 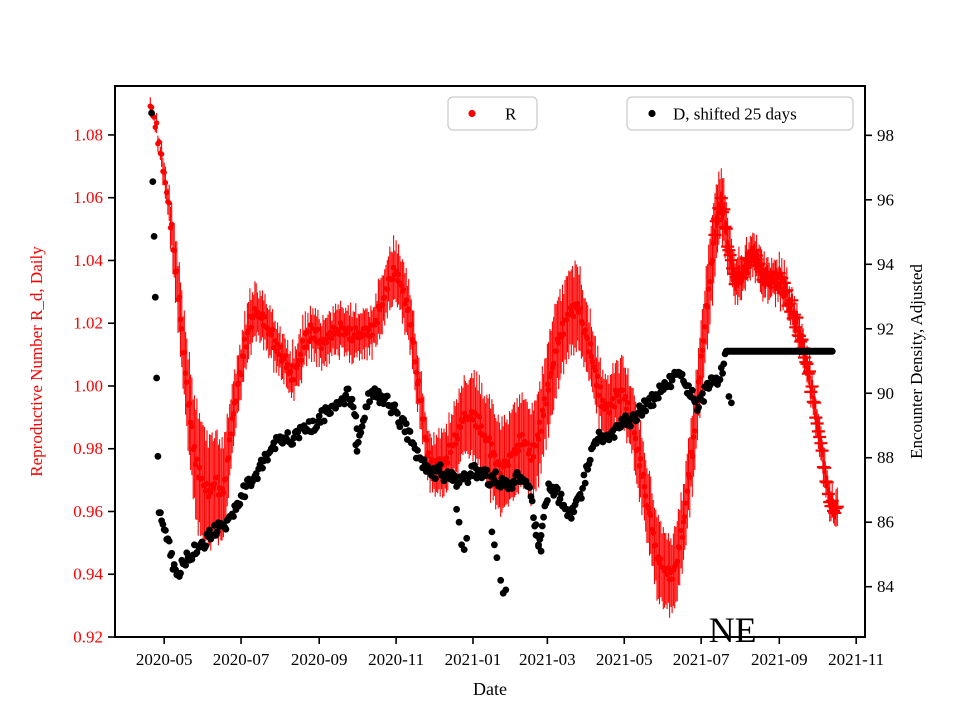 What do you see at coordinates (886, 264) in the screenshot?
I see `right-tick-label: 94` at bounding box center [886, 264].